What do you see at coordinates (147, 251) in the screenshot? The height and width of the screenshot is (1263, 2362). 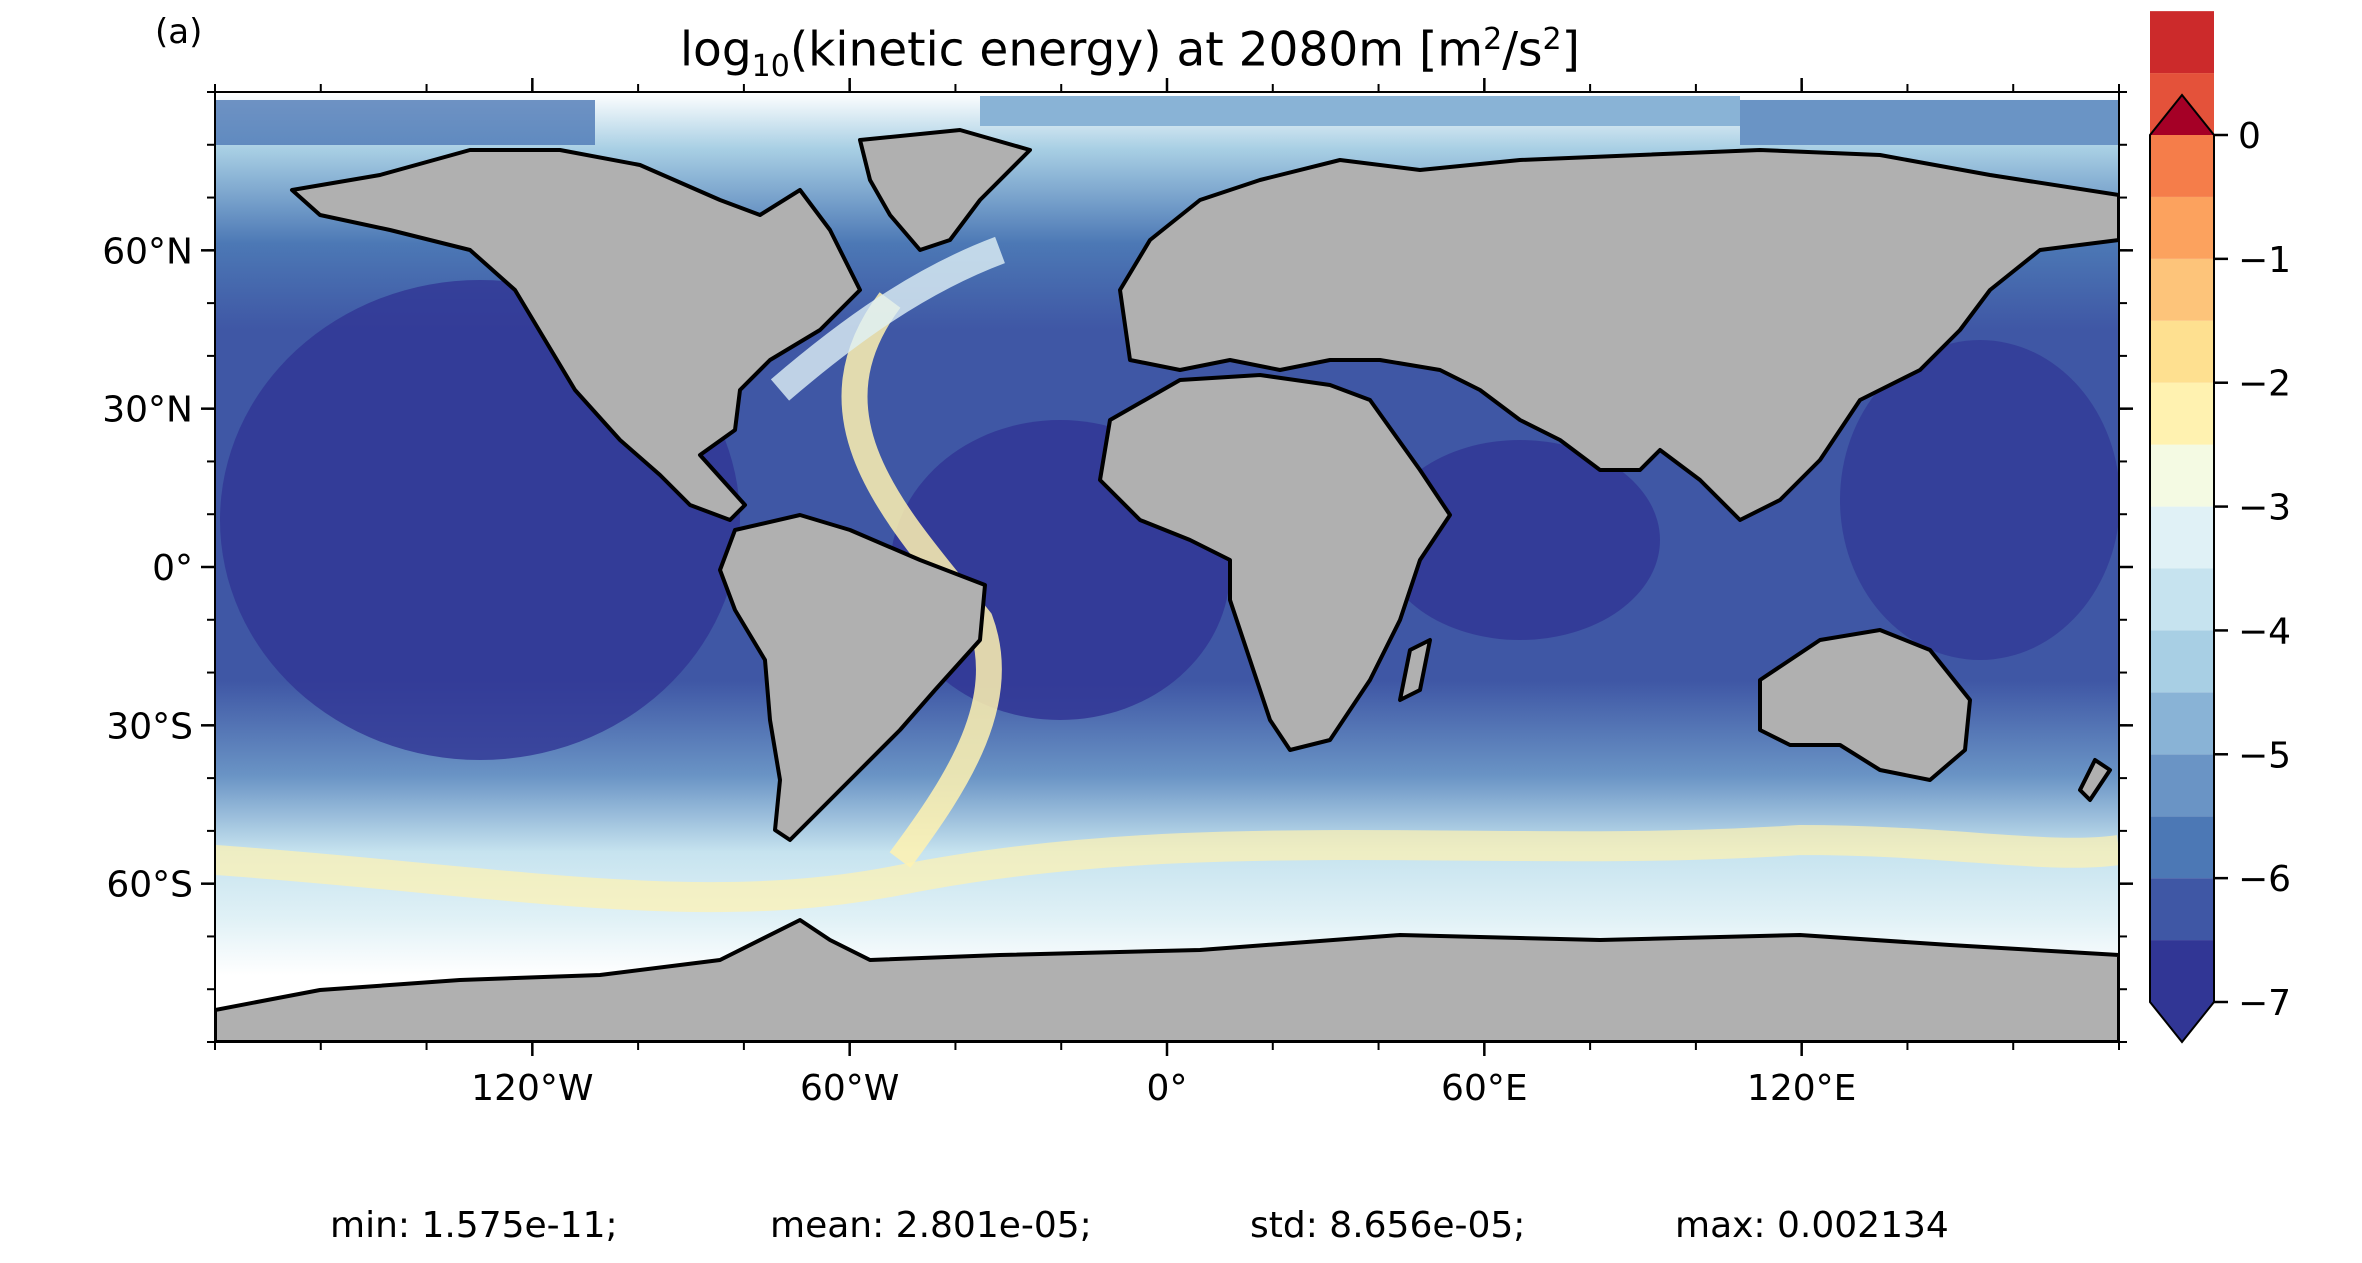 I see `y-tick-label: 60°N` at bounding box center [147, 251].